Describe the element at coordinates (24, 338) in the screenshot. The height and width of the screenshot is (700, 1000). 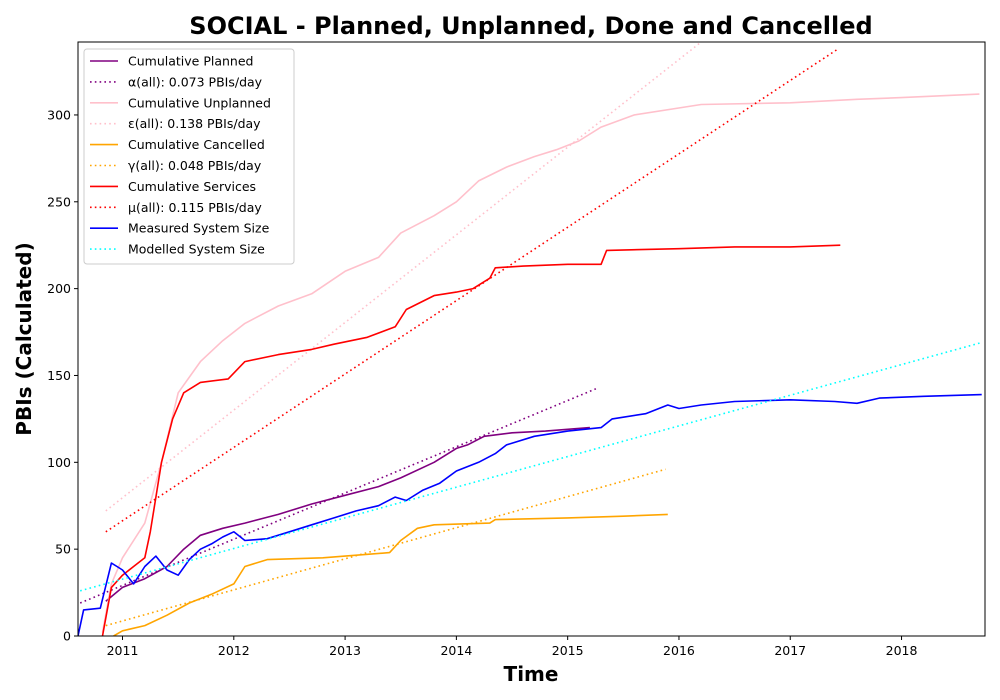
I see `y-axis-label: PBIs (Calculated)` at that location.